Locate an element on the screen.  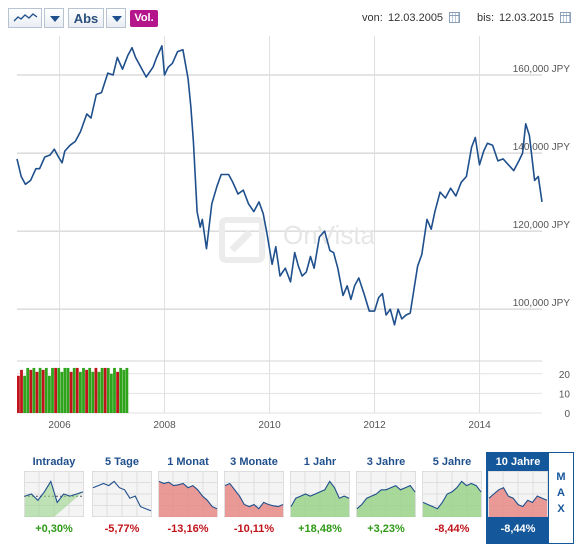
period-intraday: Intraday +0,30% is located at coordinates (54, 498).